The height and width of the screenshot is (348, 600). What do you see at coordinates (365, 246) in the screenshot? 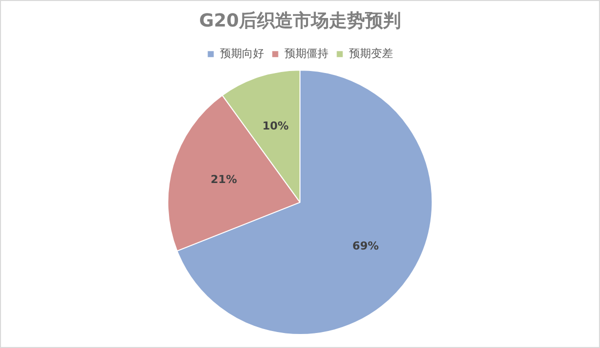
I see `data-label: 69%` at bounding box center [365, 246].